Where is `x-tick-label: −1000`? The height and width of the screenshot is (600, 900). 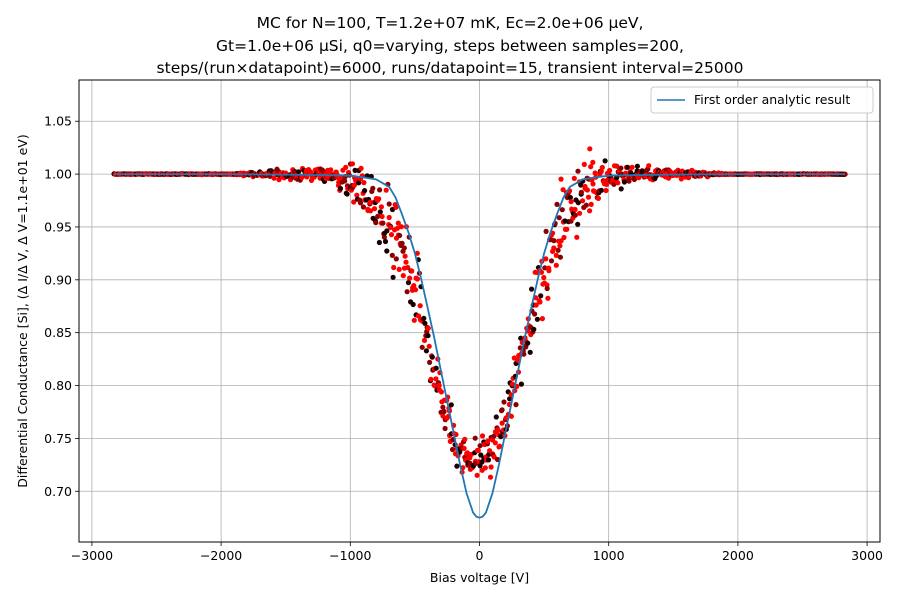
x-tick-label: −1000 is located at coordinates (350, 555).